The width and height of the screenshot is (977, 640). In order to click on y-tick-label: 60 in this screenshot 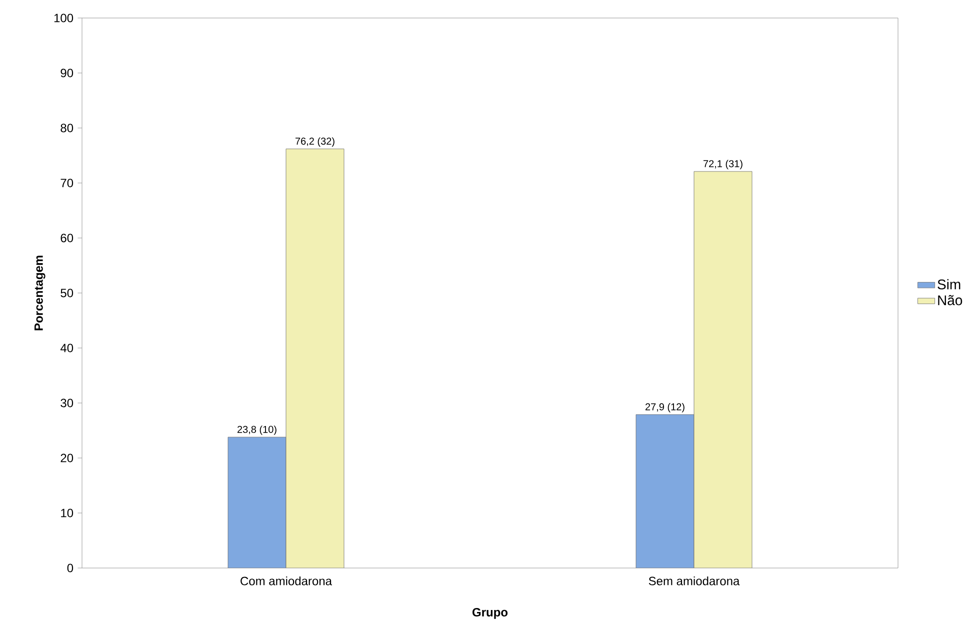, I will do `click(67, 238)`.